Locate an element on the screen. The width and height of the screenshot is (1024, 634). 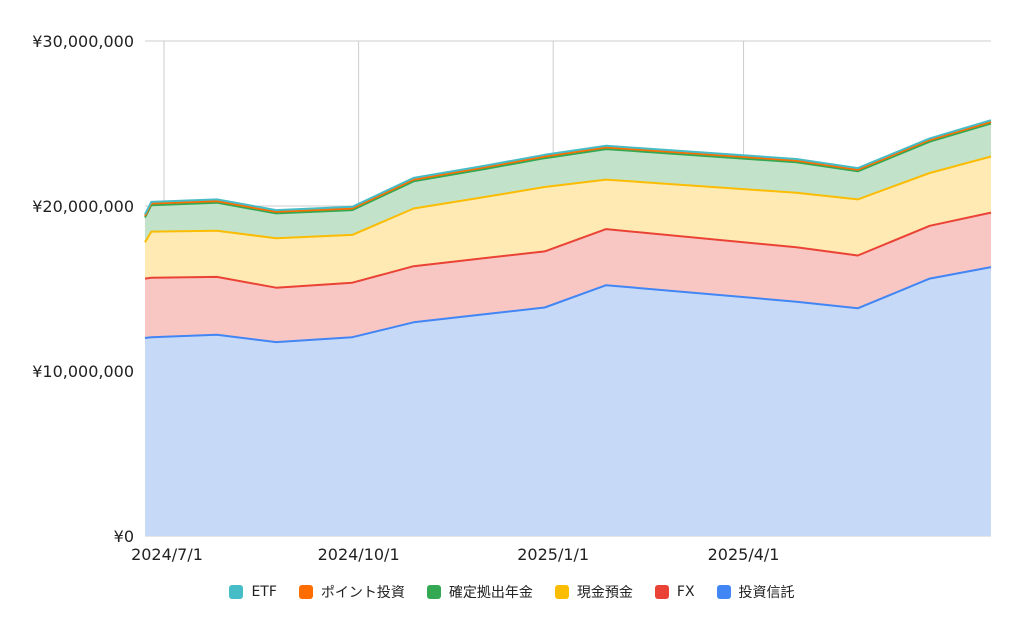
chart-legend: ETF ポイント投資 確定拠出年金 現金預金 FX 投資信託 is located at coordinates (512, 592).